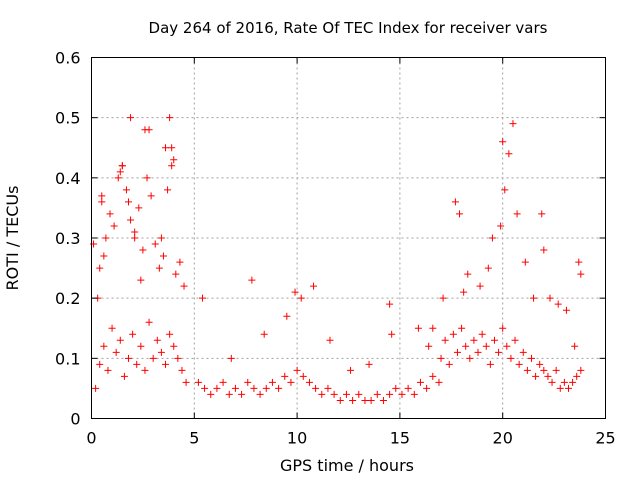 The width and height of the screenshot is (640, 480). I want to click on y-tick-labels: 0 0.1 0.2 0.3 0.4 0.5 0.6, so click(67, 239).